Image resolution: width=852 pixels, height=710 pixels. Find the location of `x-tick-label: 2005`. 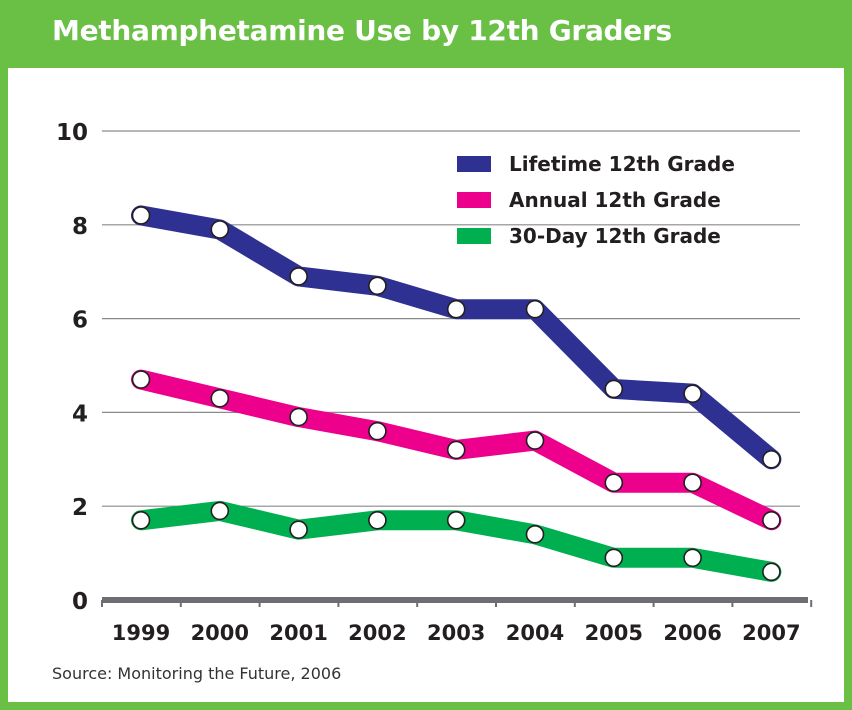

x-tick-label: 2005 is located at coordinates (614, 633).